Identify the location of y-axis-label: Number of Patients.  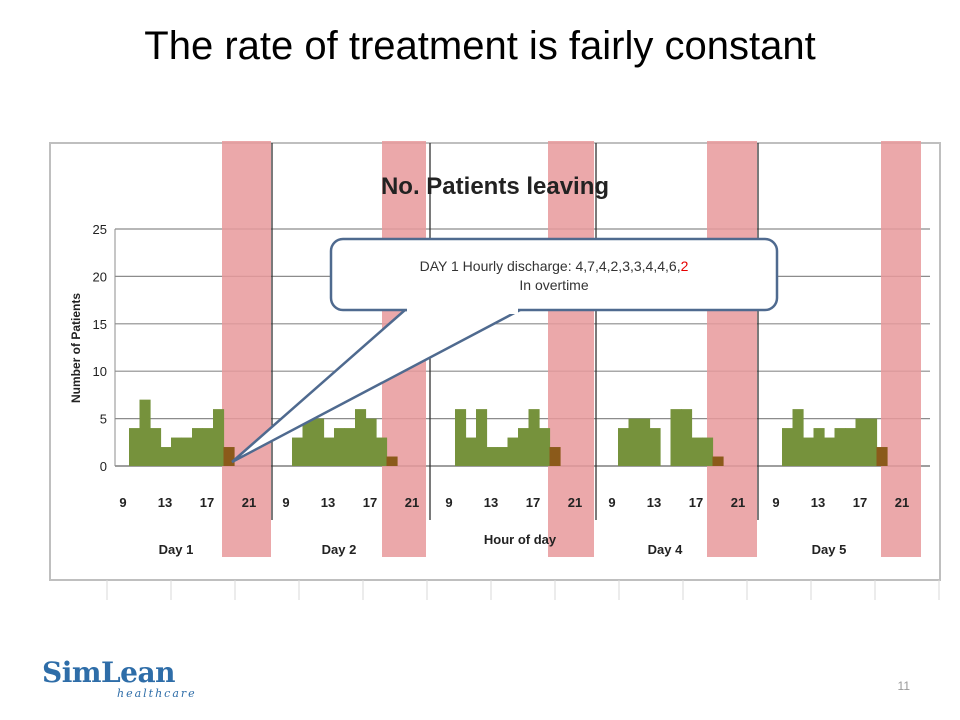
(76, 348).